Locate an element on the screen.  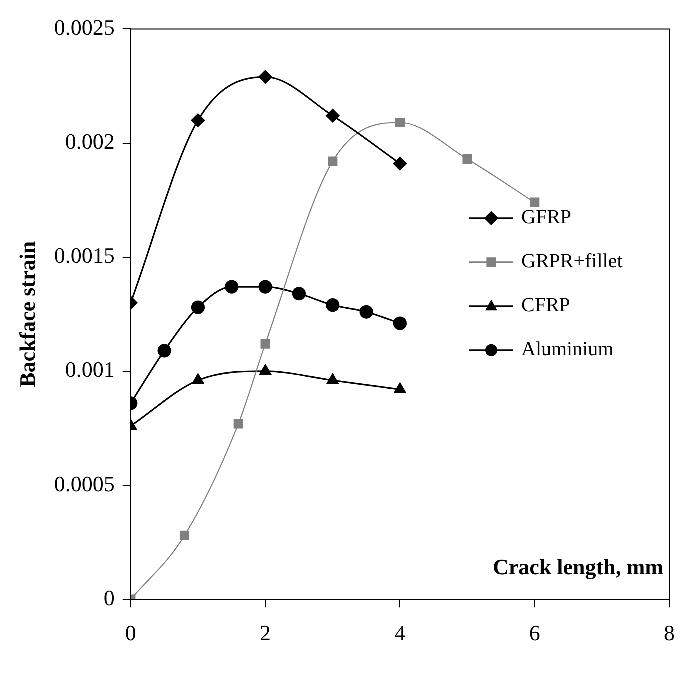
y-axis-title: Backface strain is located at coordinates (27, 314).